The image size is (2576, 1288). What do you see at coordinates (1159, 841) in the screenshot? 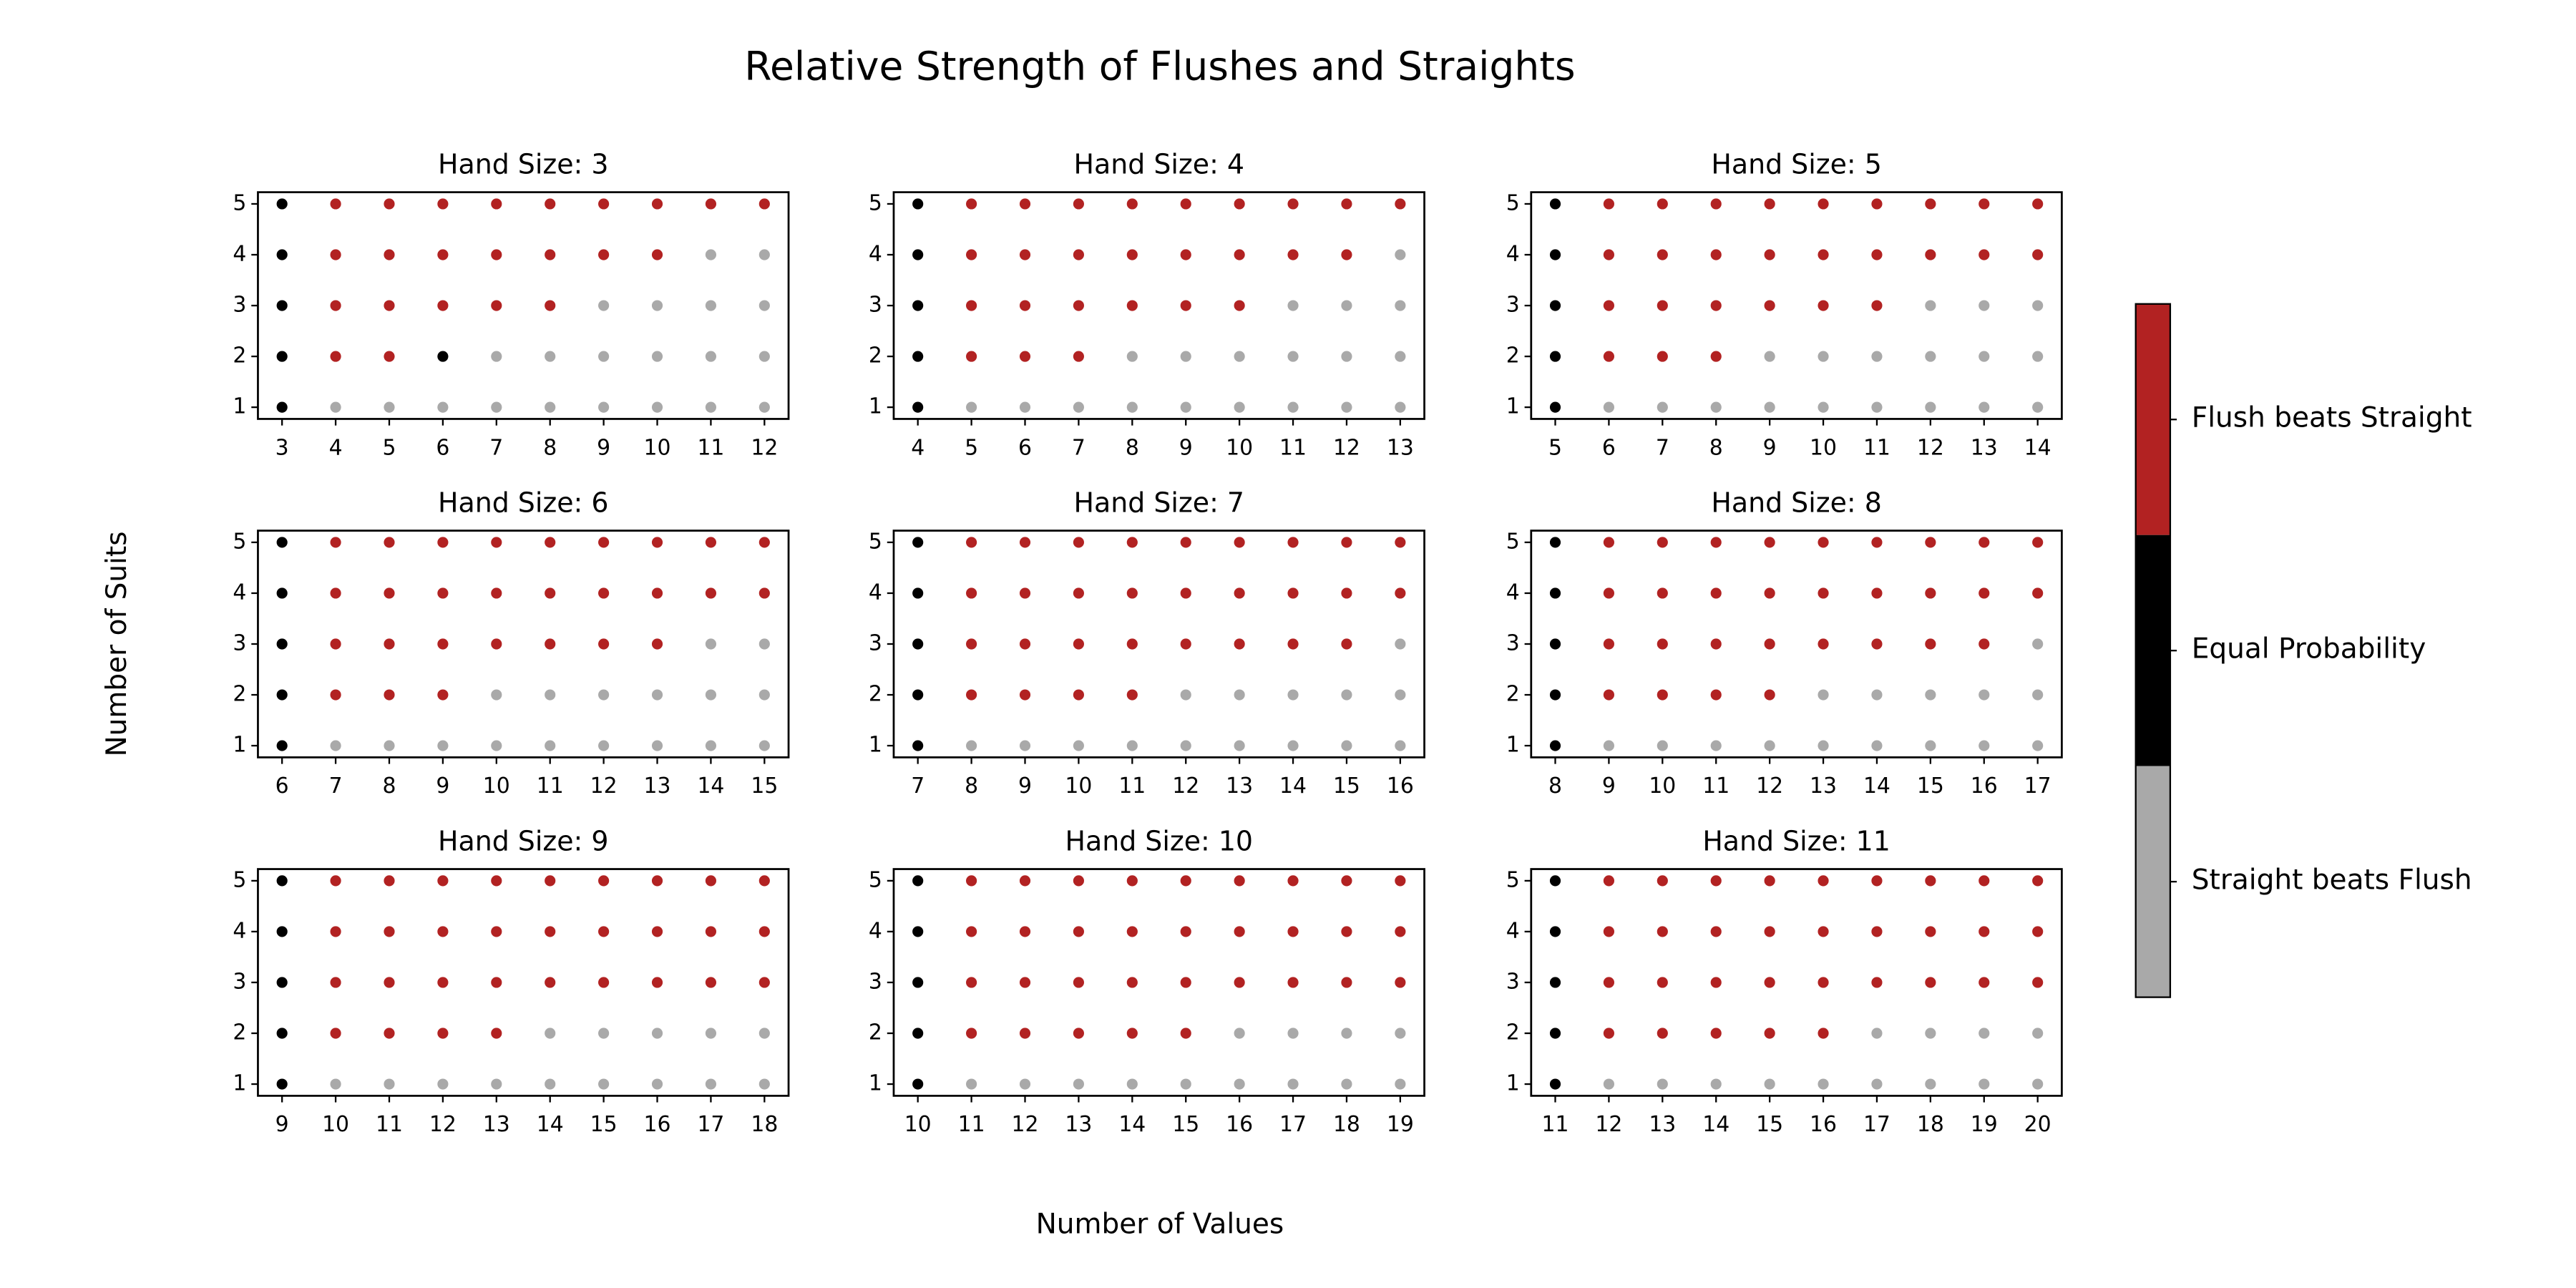
I see `subplot-title: Hand Size: 10` at bounding box center [1159, 841].